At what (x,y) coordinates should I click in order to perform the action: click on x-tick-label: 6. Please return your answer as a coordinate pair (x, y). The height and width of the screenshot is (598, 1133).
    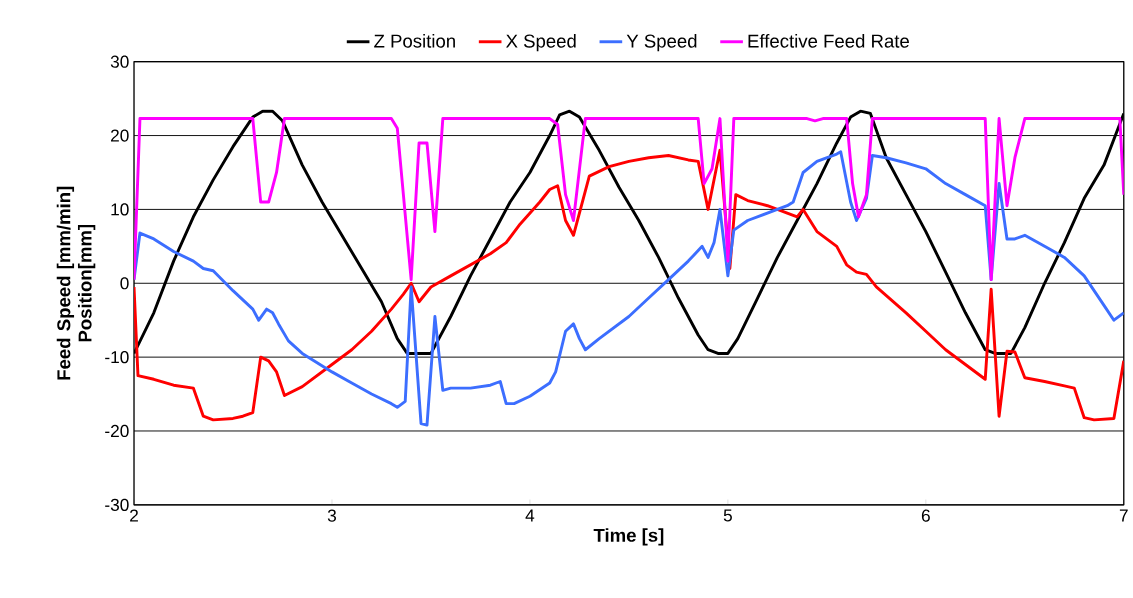
    Looking at the image, I should click on (925, 515).